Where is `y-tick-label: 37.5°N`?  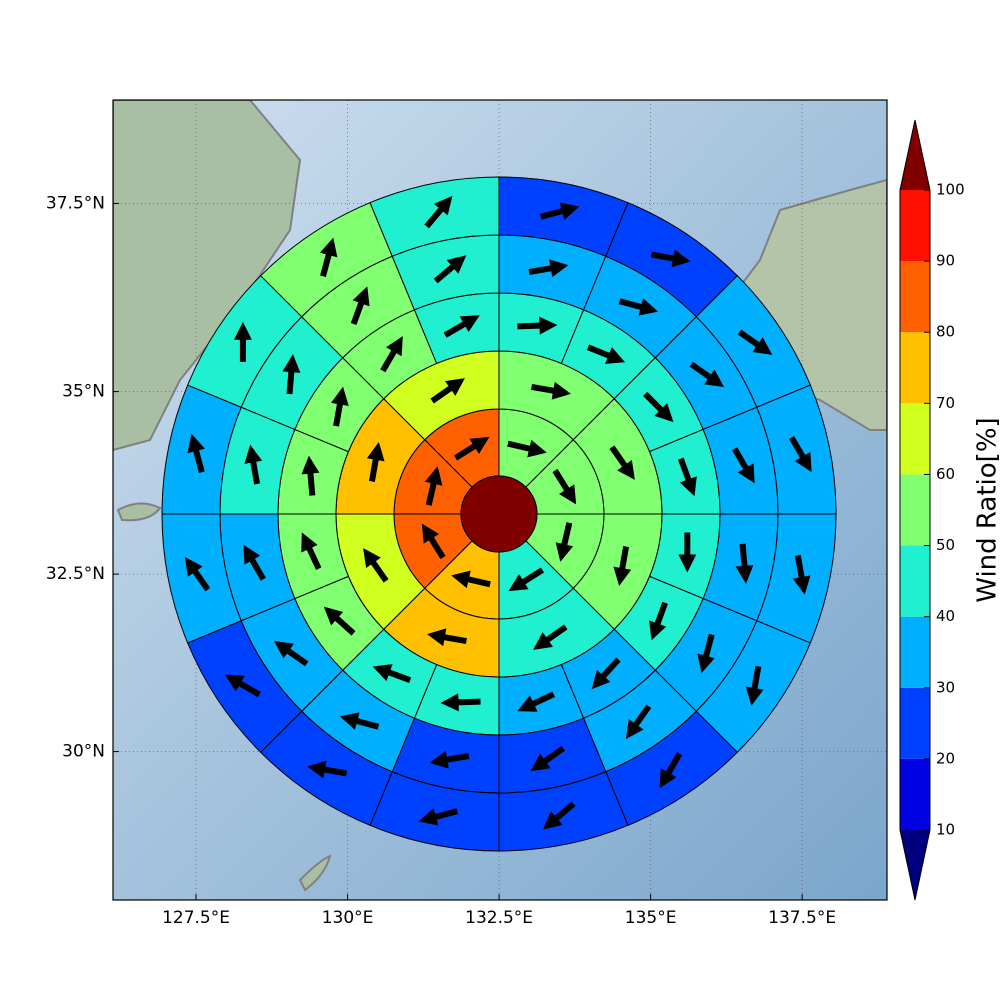 y-tick-label: 37.5°N is located at coordinates (75, 203).